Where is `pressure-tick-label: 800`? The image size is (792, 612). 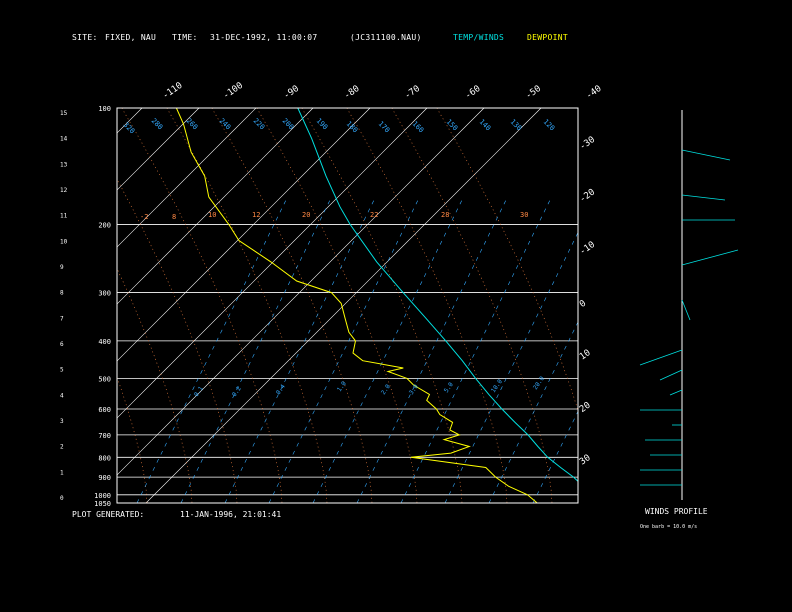 pressure-tick-label: 800 is located at coordinates (104, 458).